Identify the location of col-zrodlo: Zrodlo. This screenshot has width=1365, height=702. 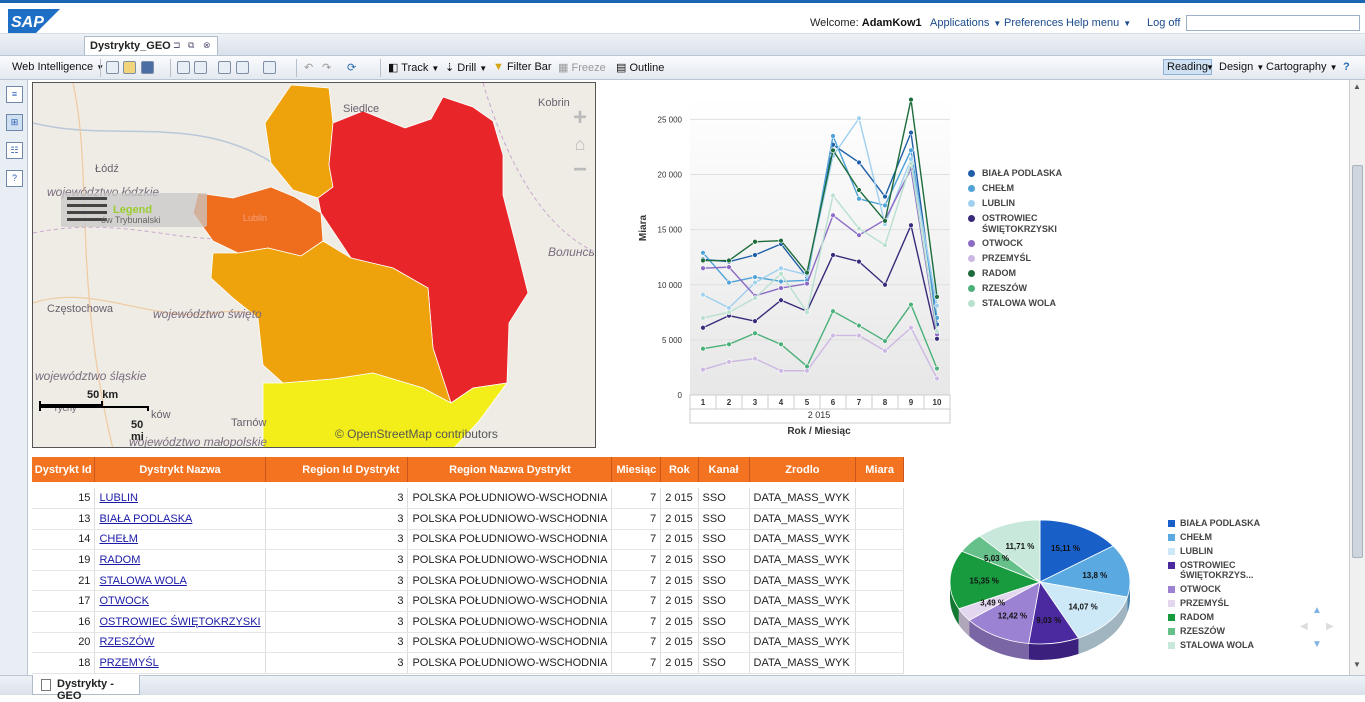
(803, 469).